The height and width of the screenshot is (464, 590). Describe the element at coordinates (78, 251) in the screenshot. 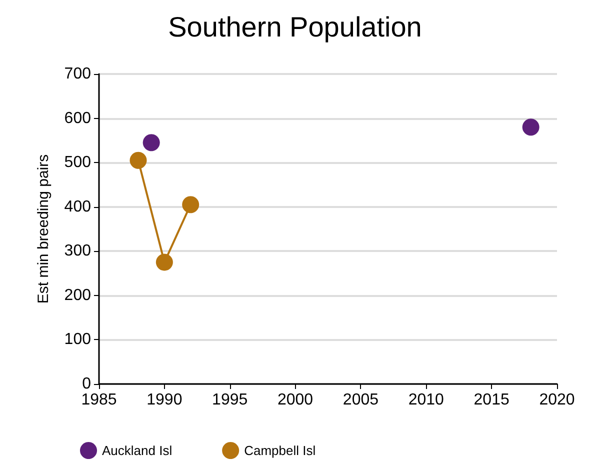

I see `y-tick-label: 300` at that location.